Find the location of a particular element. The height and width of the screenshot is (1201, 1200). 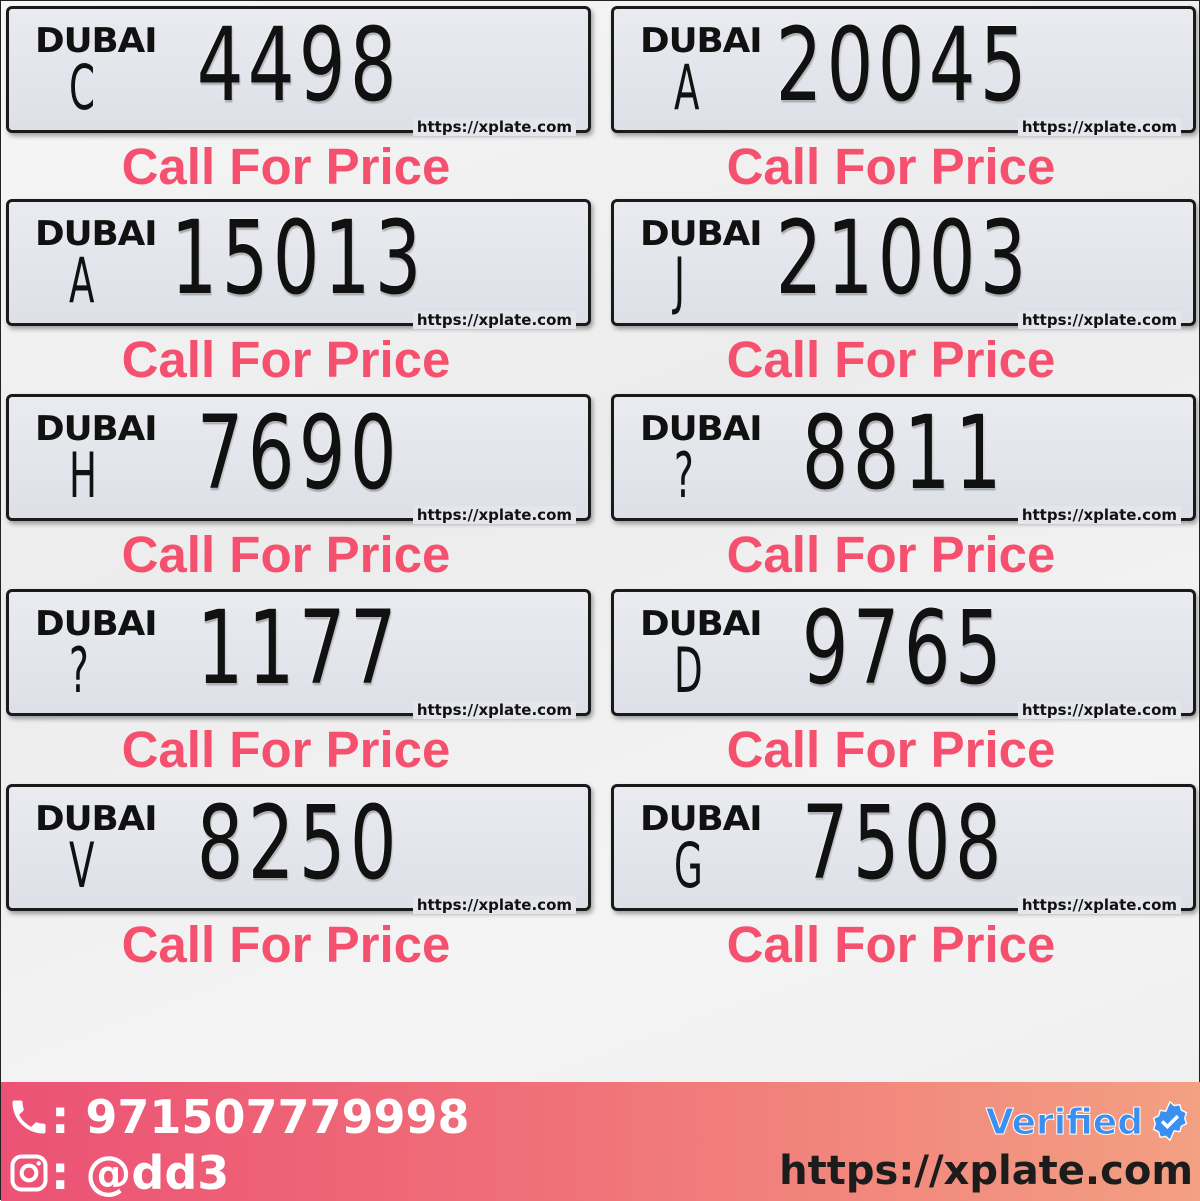

plate-number-wrap: 20045 is located at coordinates (903, 66).